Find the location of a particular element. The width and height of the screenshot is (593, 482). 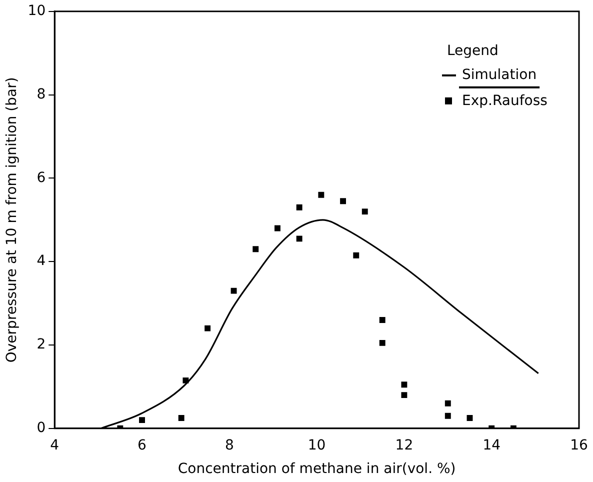

y-axis-title: Overpressure at 10 m from ignition (bar) is located at coordinates (12, 220).